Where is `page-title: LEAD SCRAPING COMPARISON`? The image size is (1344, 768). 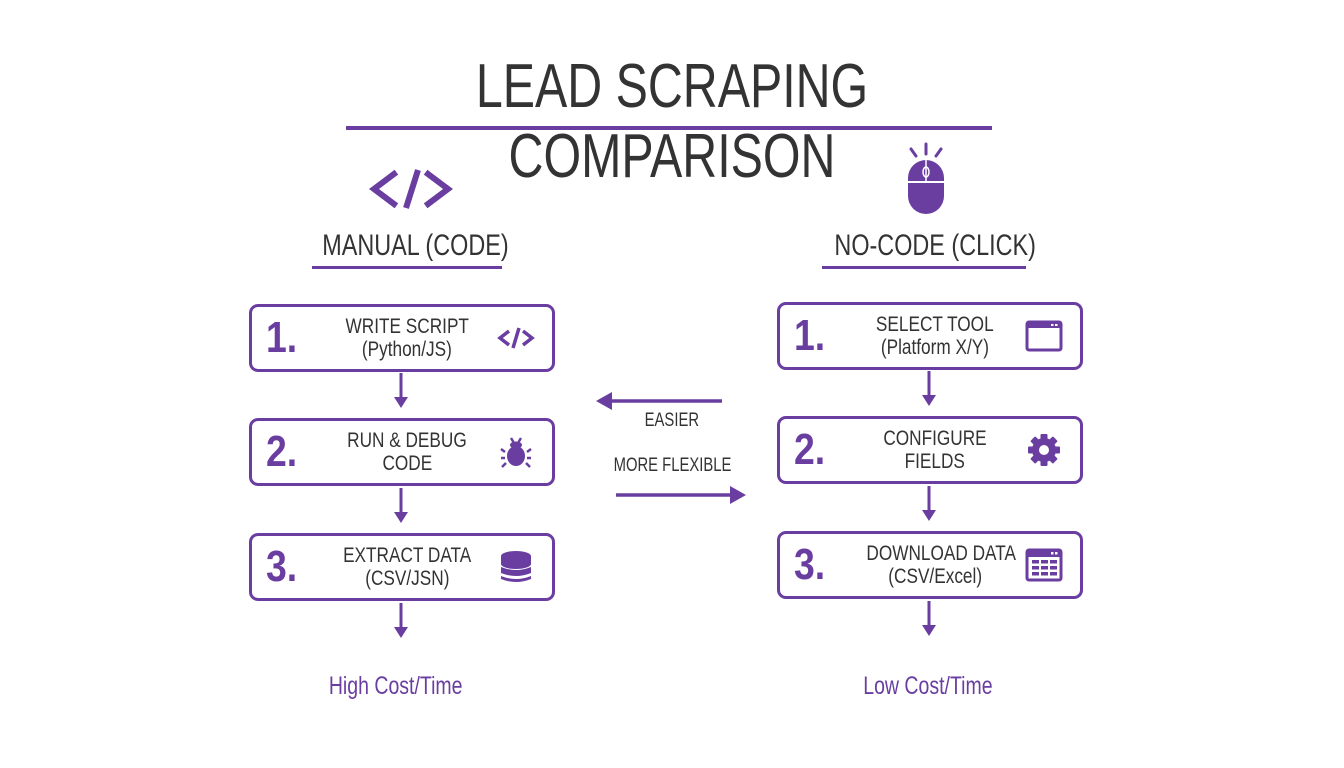
page-title: LEAD SCRAPING COMPARISON is located at coordinates (672, 122).